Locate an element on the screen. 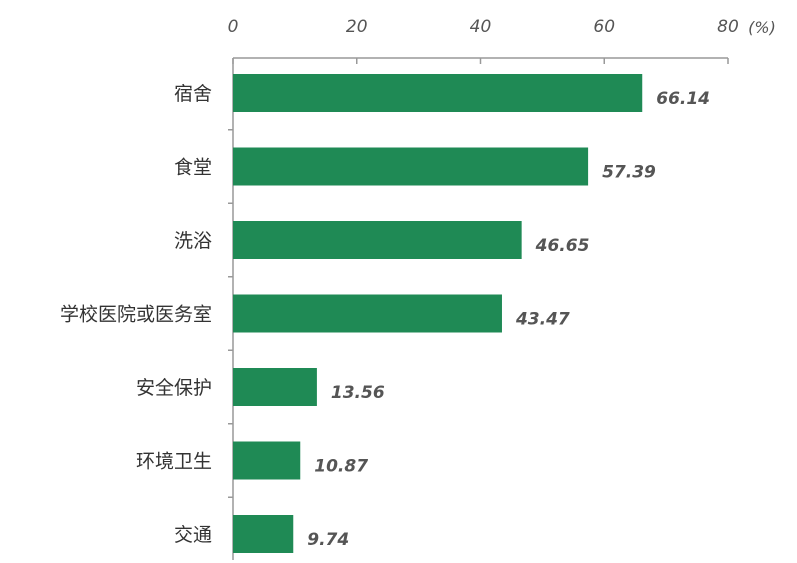 The width and height of the screenshot is (797, 563). value-label: 13.56 is located at coordinates (358, 393).